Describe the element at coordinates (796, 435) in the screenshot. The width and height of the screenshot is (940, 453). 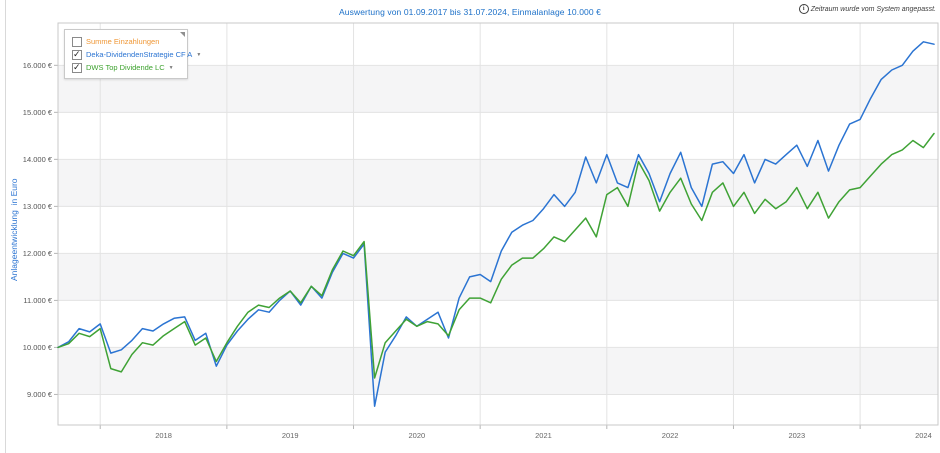
I see `x-tick-label: 2023` at that location.